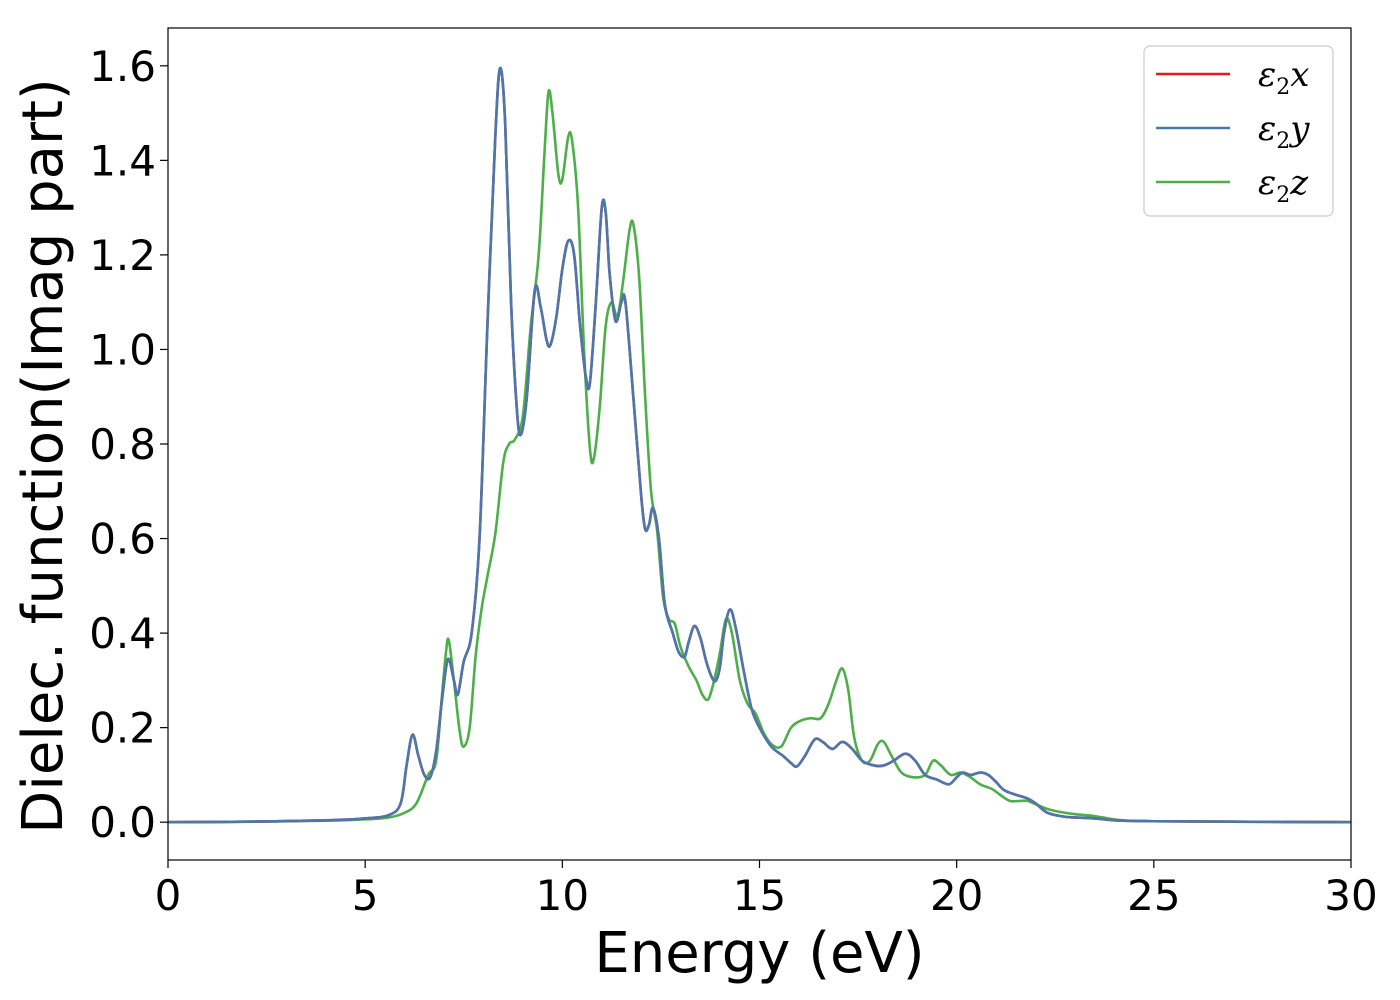  Describe the element at coordinates (122, 728) in the screenshot. I see `y-tick-label: 0.2` at that location.